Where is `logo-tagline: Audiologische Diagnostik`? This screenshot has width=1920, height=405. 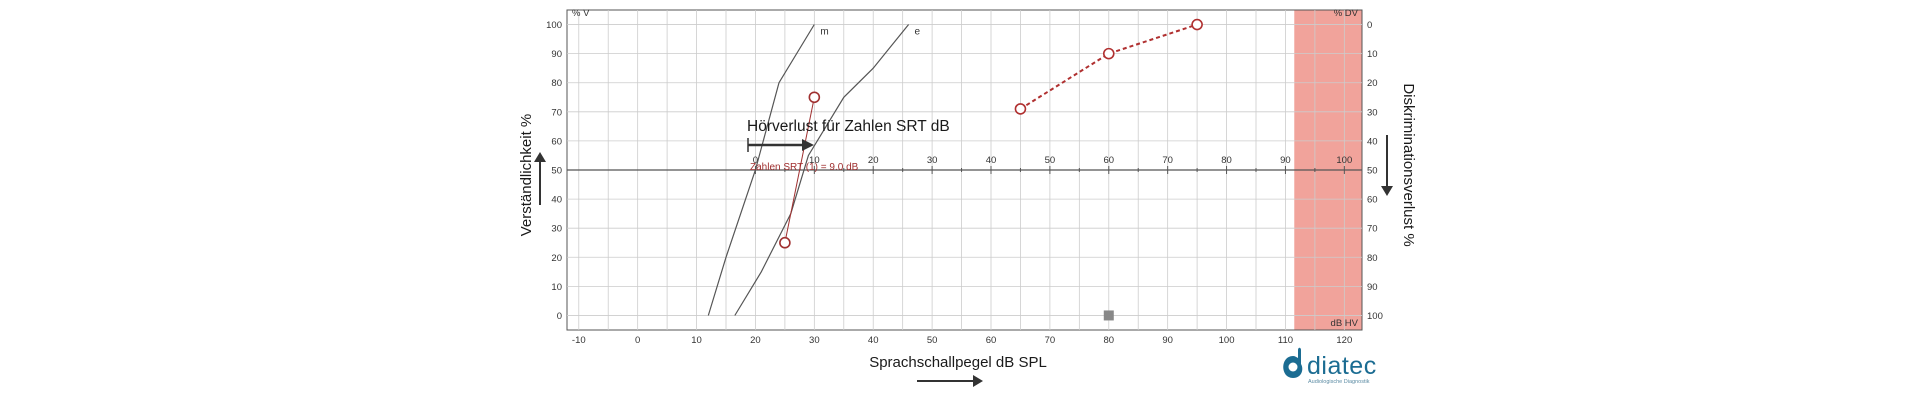 logo-tagline: Audiologische Diagnostik is located at coordinates (1339, 382).